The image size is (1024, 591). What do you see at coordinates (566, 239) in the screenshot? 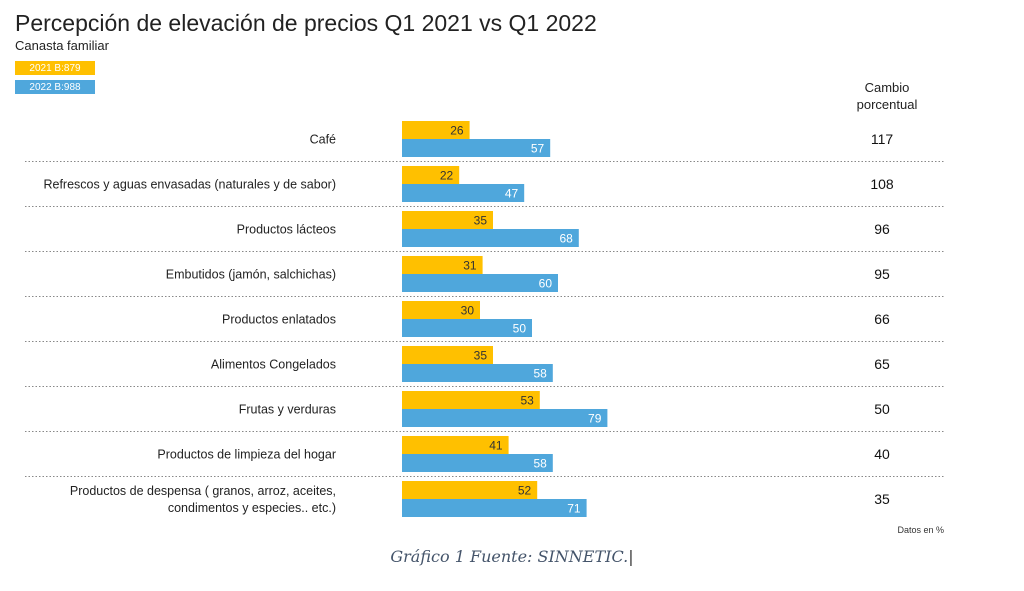
I see `bar-2022-value-label: 68` at bounding box center [566, 239].